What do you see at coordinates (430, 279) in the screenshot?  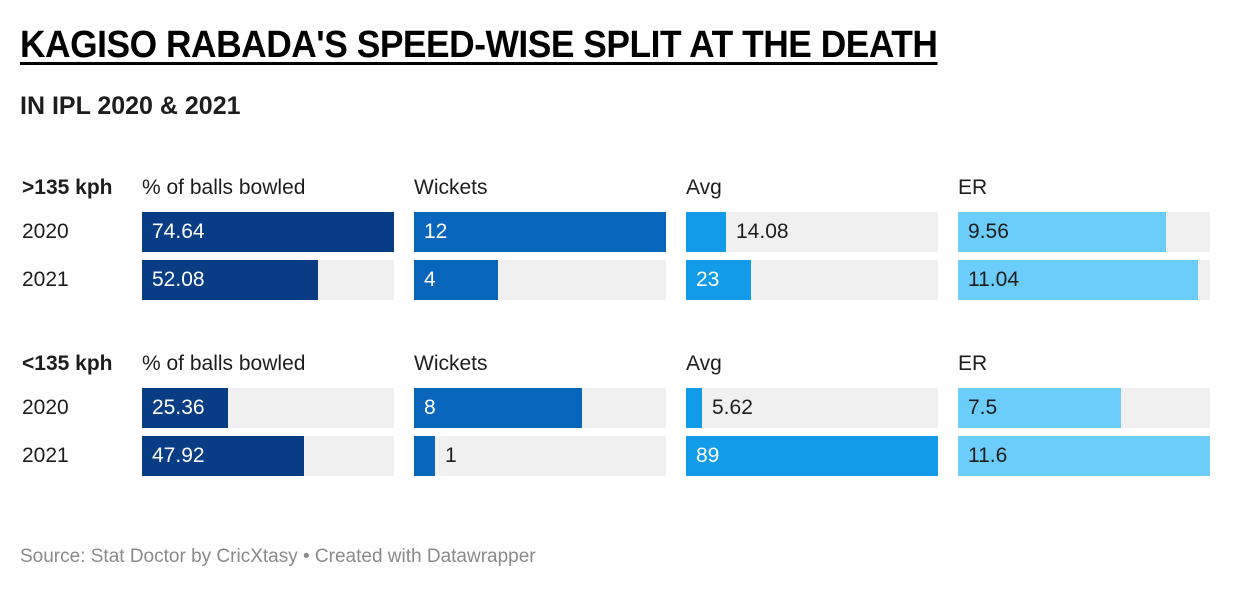 I see `data-label-wickets: 4` at bounding box center [430, 279].